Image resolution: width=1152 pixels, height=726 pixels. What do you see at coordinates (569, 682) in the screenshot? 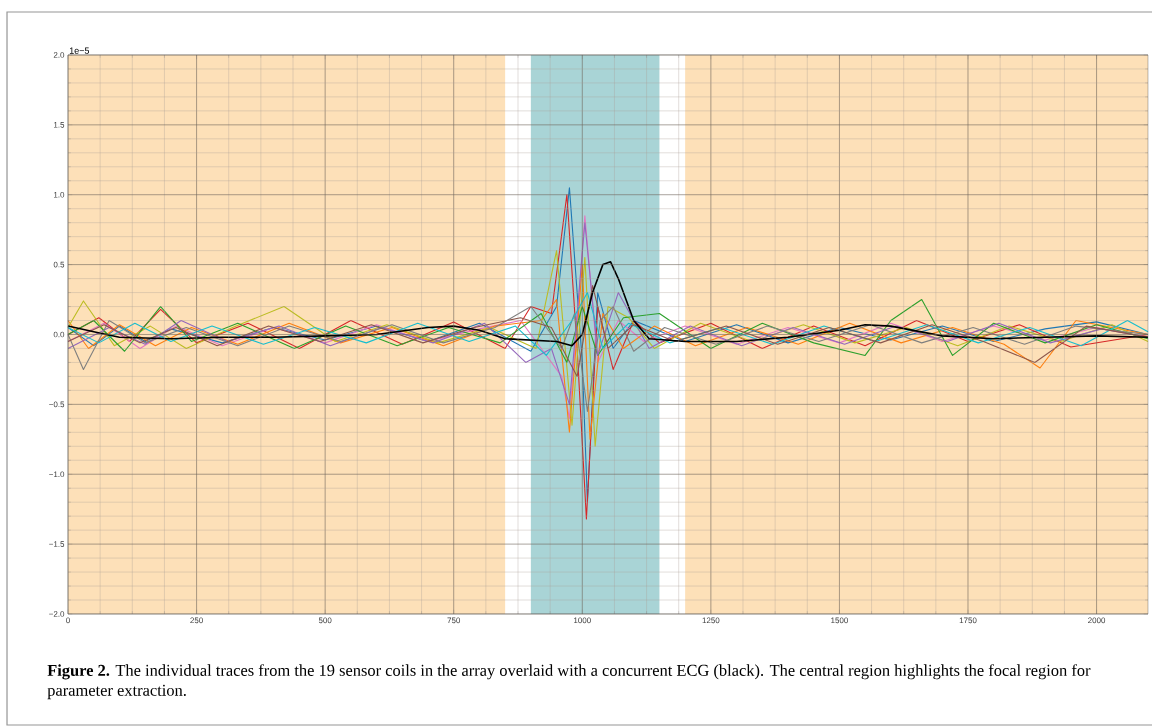
I see `text: Figure 2. The individual traces from the 19 sensor coils in the array overlaid with a concurrent ECG (black). The central region highlights the focal region for parameter extraction.` at bounding box center [569, 682].